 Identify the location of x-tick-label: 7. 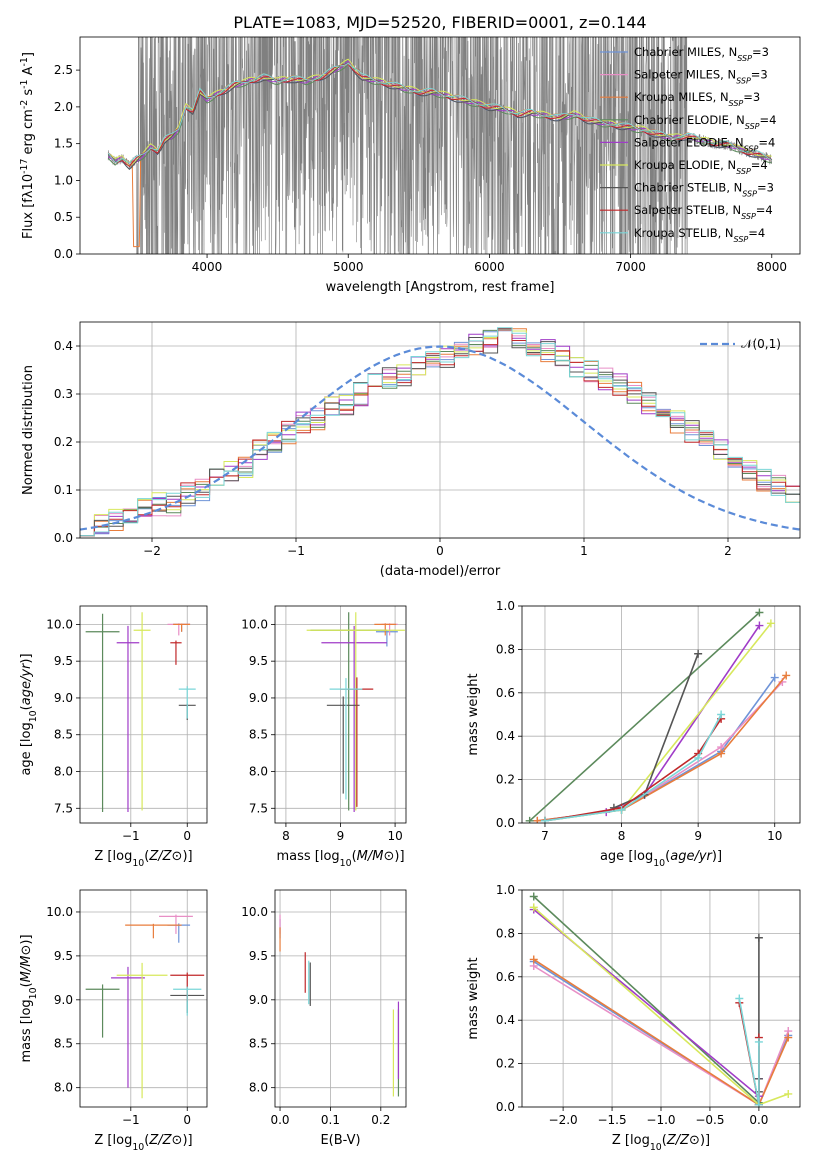
(545, 836).